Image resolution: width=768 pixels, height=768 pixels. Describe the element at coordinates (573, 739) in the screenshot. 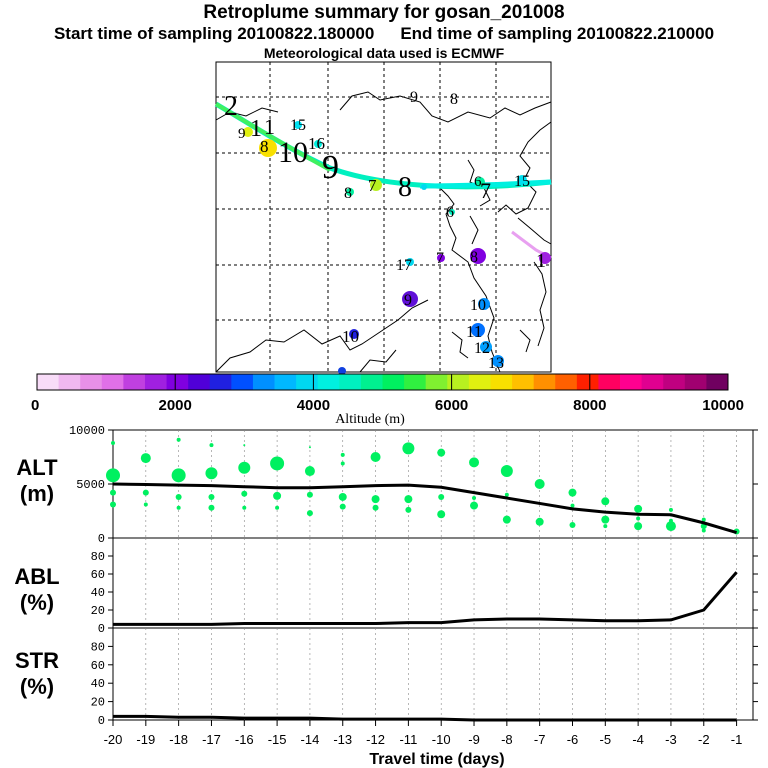

I see `x-tick-label: -6` at that location.